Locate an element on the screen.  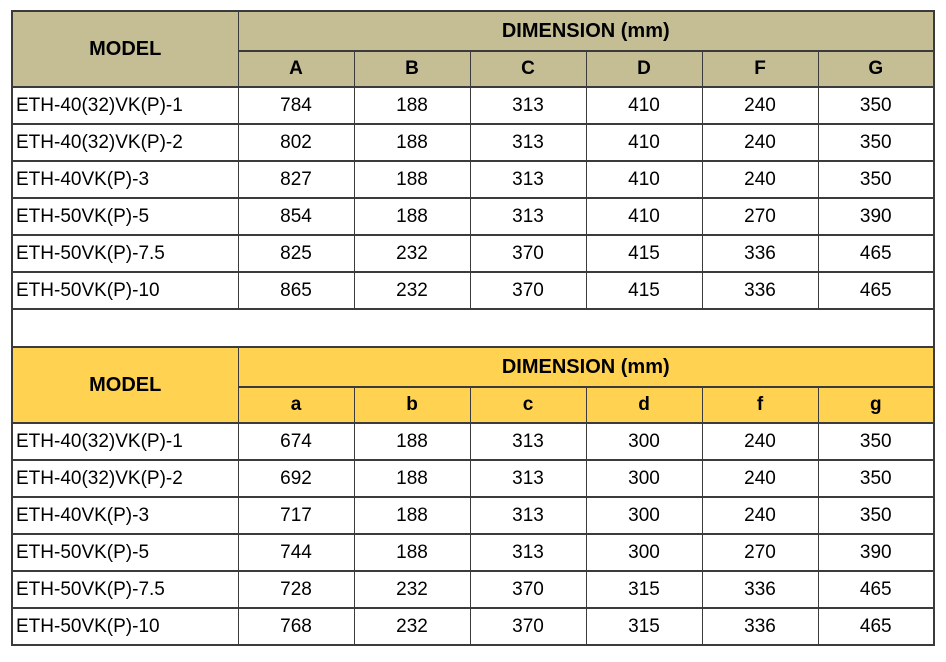
table-separator-section is located at coordinates (473, 328).